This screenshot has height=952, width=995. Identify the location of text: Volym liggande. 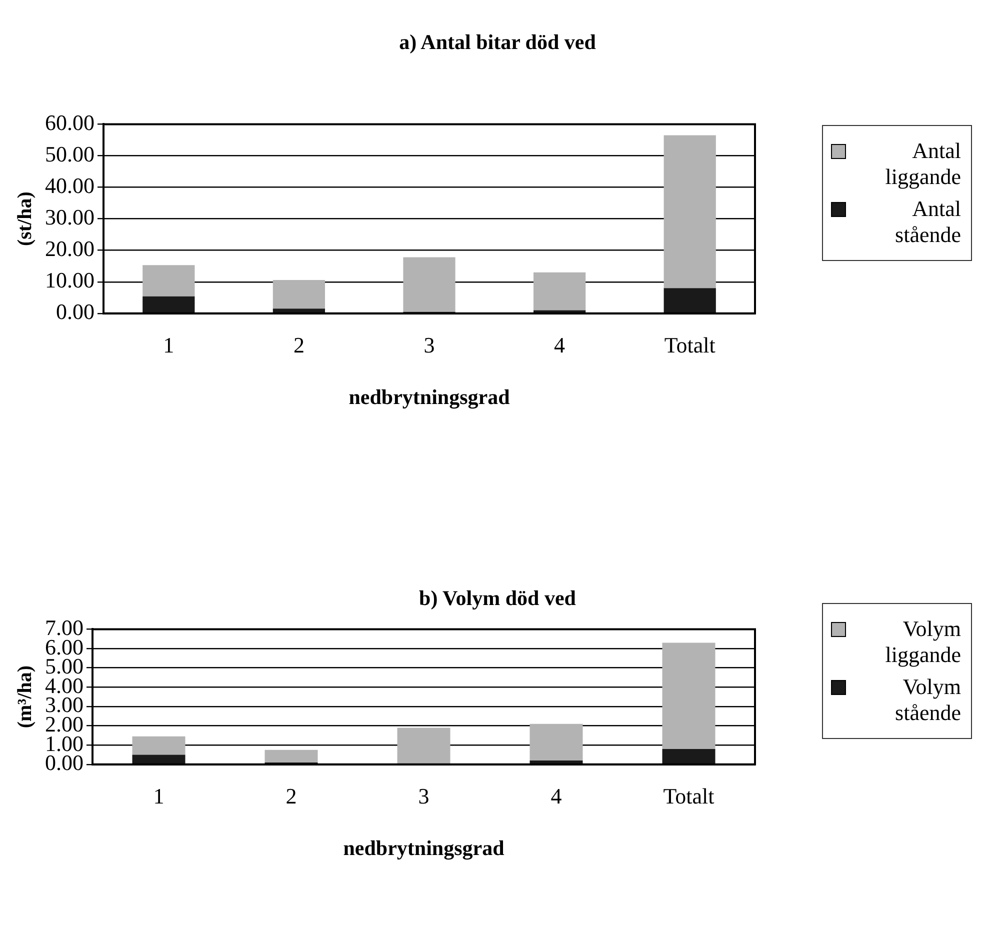
(922, 642).